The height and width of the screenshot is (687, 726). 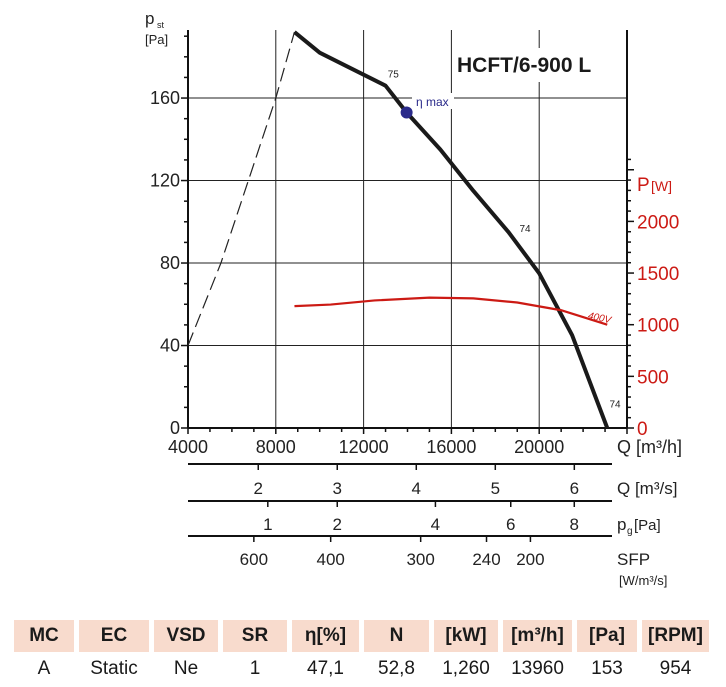 I want to click on y-tick-label: 160, so click(x=165, y=98).